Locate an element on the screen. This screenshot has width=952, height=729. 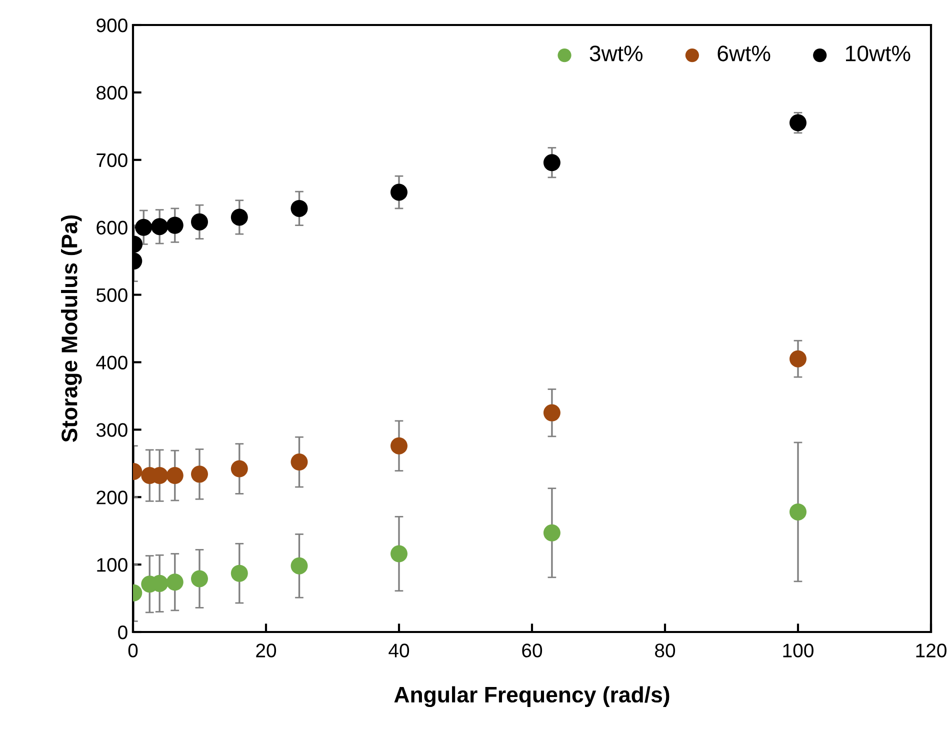
legend-label: 6wt% is located at coordinates (744, 54).